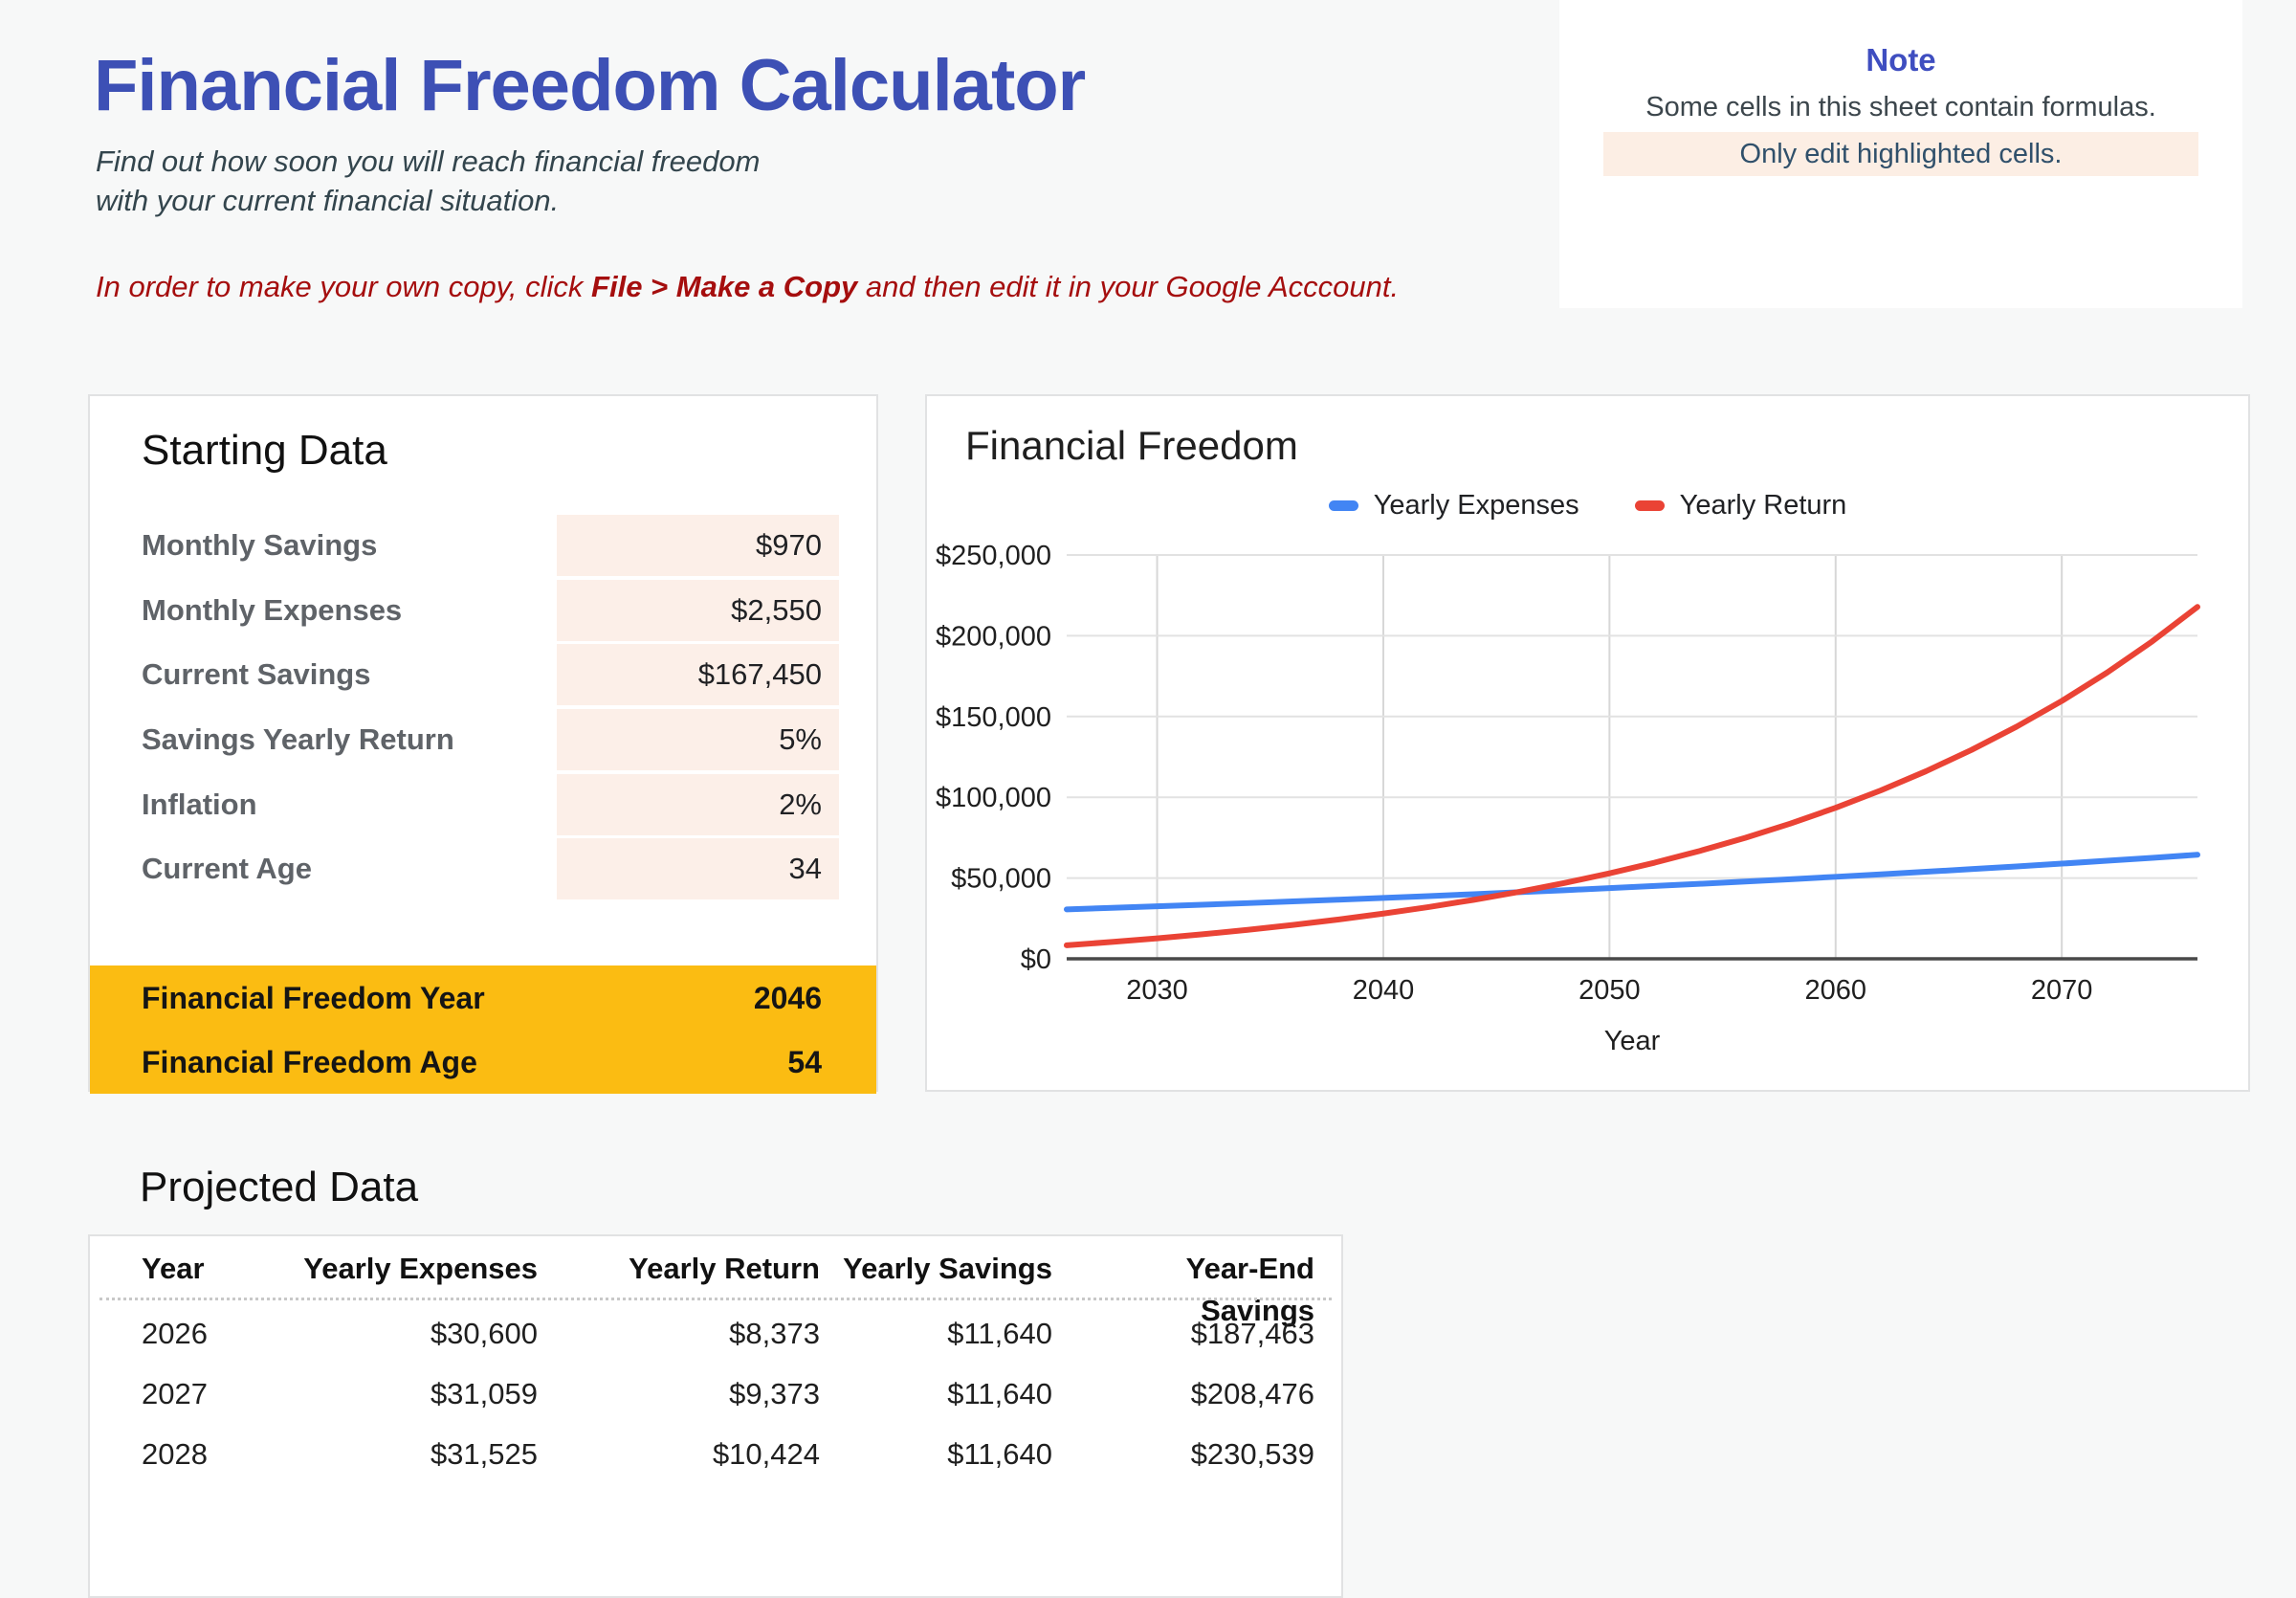 The width and height of the screenshot is (2296, 1598). What do you see at coordinates (175, 1333) in the screenshot?
I see `cell-year: 2026` at bounding box center [175, 1333].